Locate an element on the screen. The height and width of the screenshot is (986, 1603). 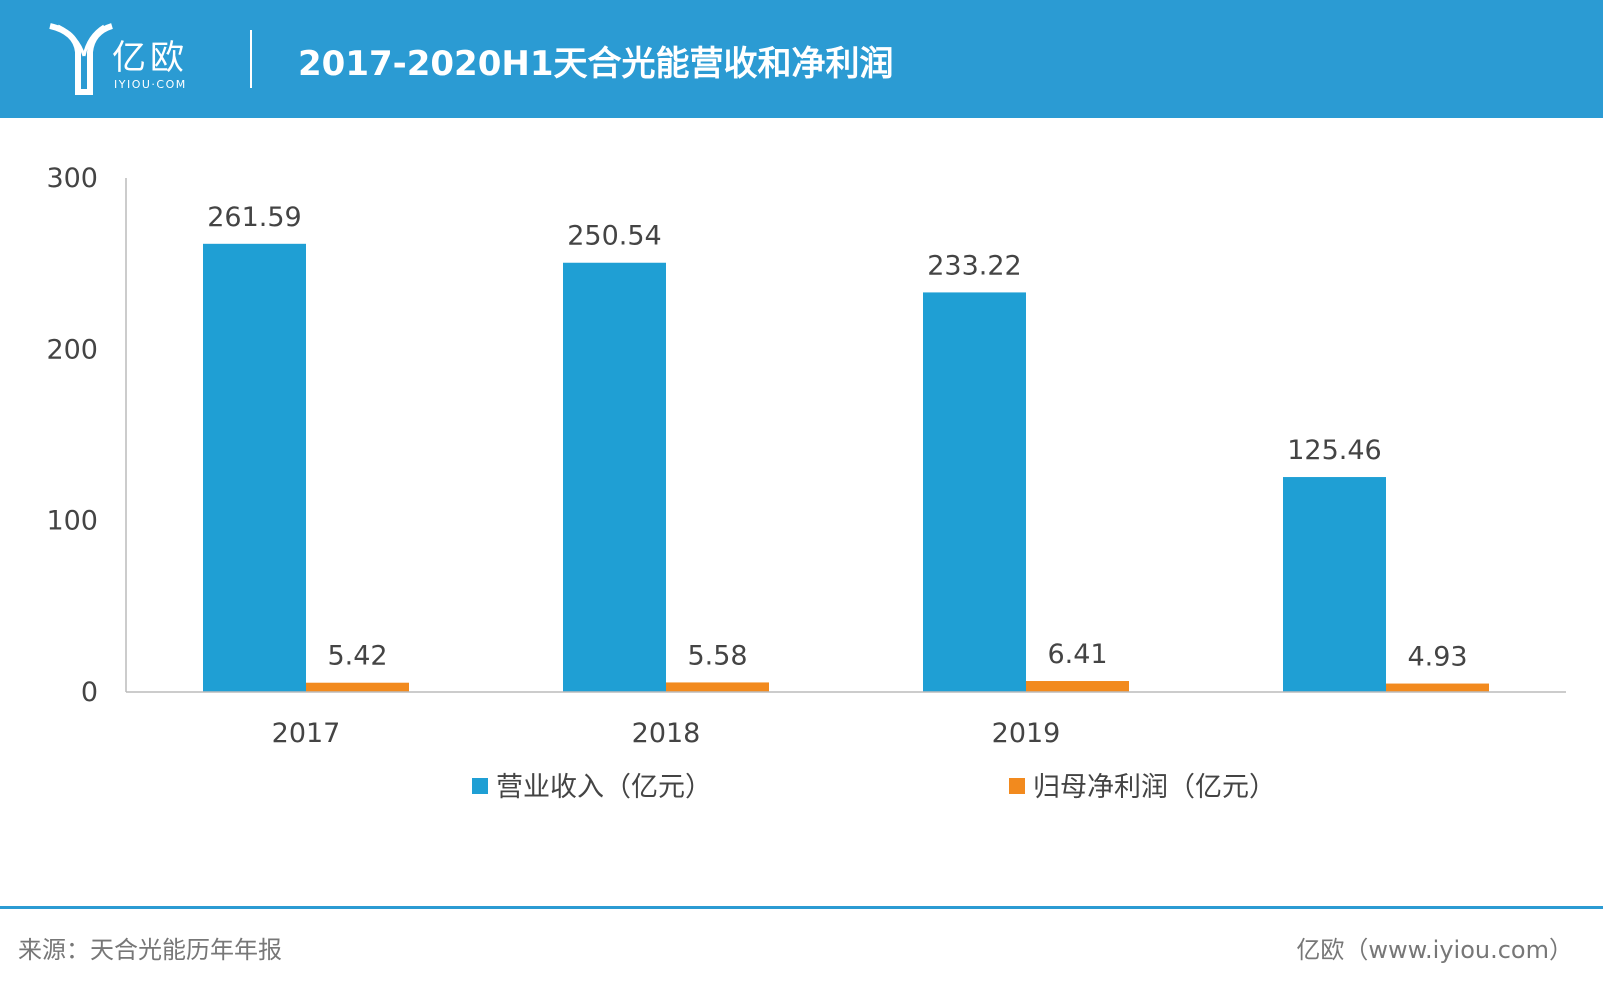
legend-label: 营业收入（亿元） is located at coordinates (604, 787).